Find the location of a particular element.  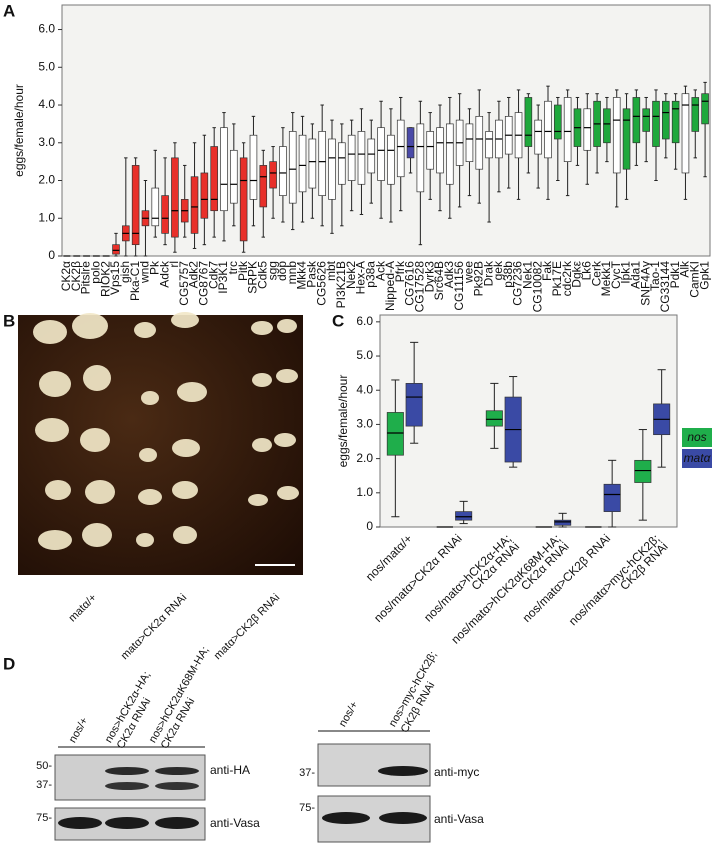

x-tick-label: Alk is located at coordinates (685, 269).